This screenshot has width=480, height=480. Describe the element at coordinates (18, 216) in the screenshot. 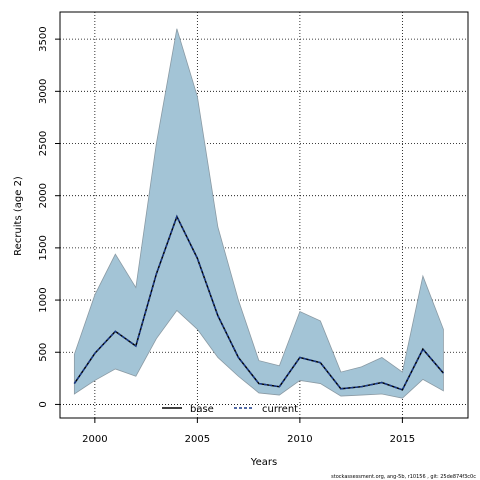

I see `y-axis-title: Recruits (age 2)` at that location.